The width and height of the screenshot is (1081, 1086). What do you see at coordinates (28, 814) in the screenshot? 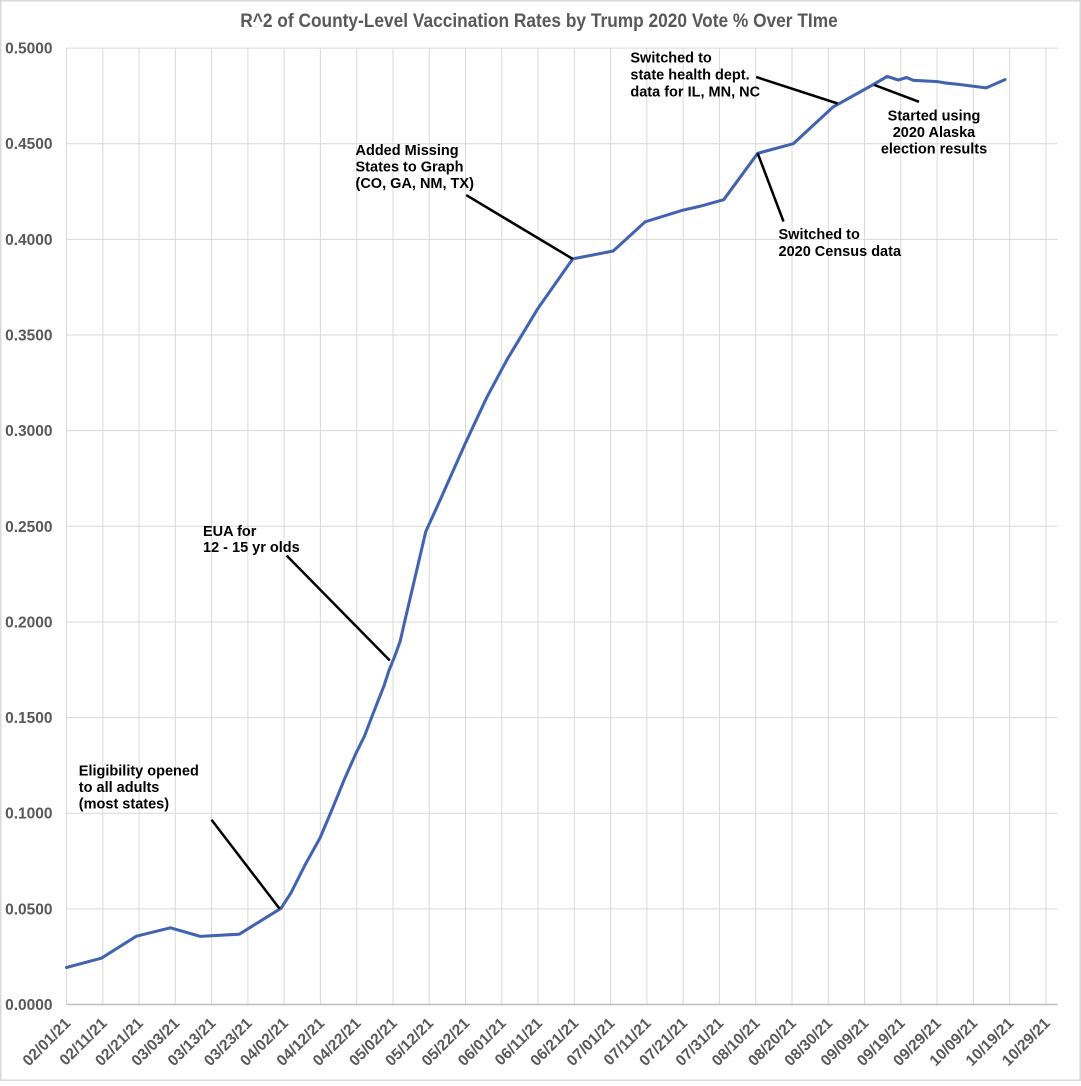
I see `svg-text: 0.1000` at bounding box center [28, 814].